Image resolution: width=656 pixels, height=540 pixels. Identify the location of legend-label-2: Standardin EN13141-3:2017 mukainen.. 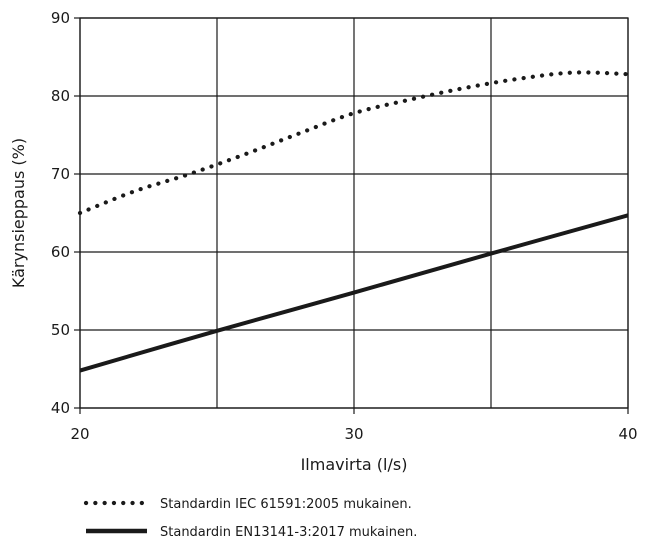
(288, 532).